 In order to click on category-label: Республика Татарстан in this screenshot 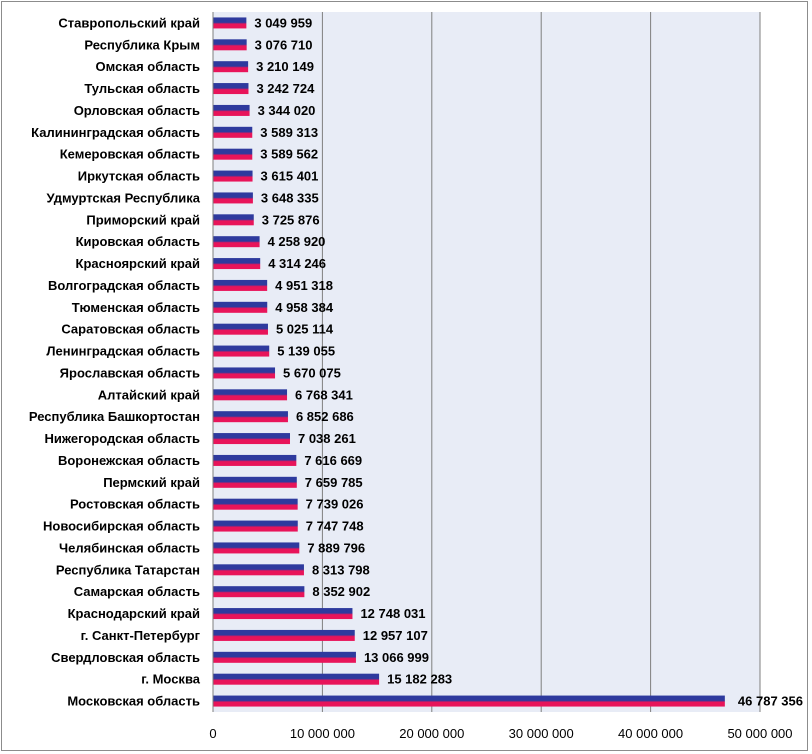, I will do `click(128, 569)`.